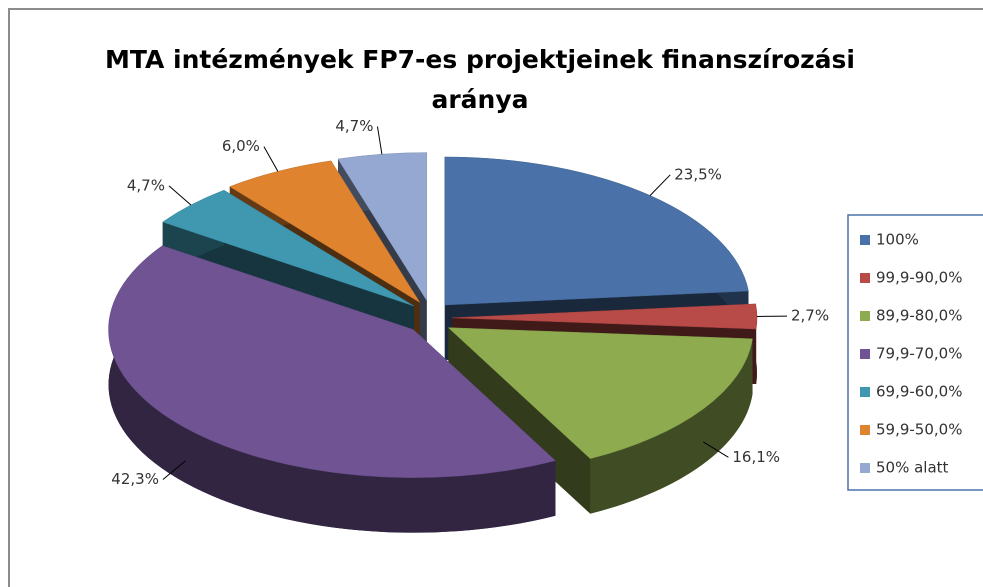 The width and height of the screenshot is (983, 587). Describe the element at coordinates (912, 468) in the screenshot. I see `legend-label: 50% alatt` at that location.